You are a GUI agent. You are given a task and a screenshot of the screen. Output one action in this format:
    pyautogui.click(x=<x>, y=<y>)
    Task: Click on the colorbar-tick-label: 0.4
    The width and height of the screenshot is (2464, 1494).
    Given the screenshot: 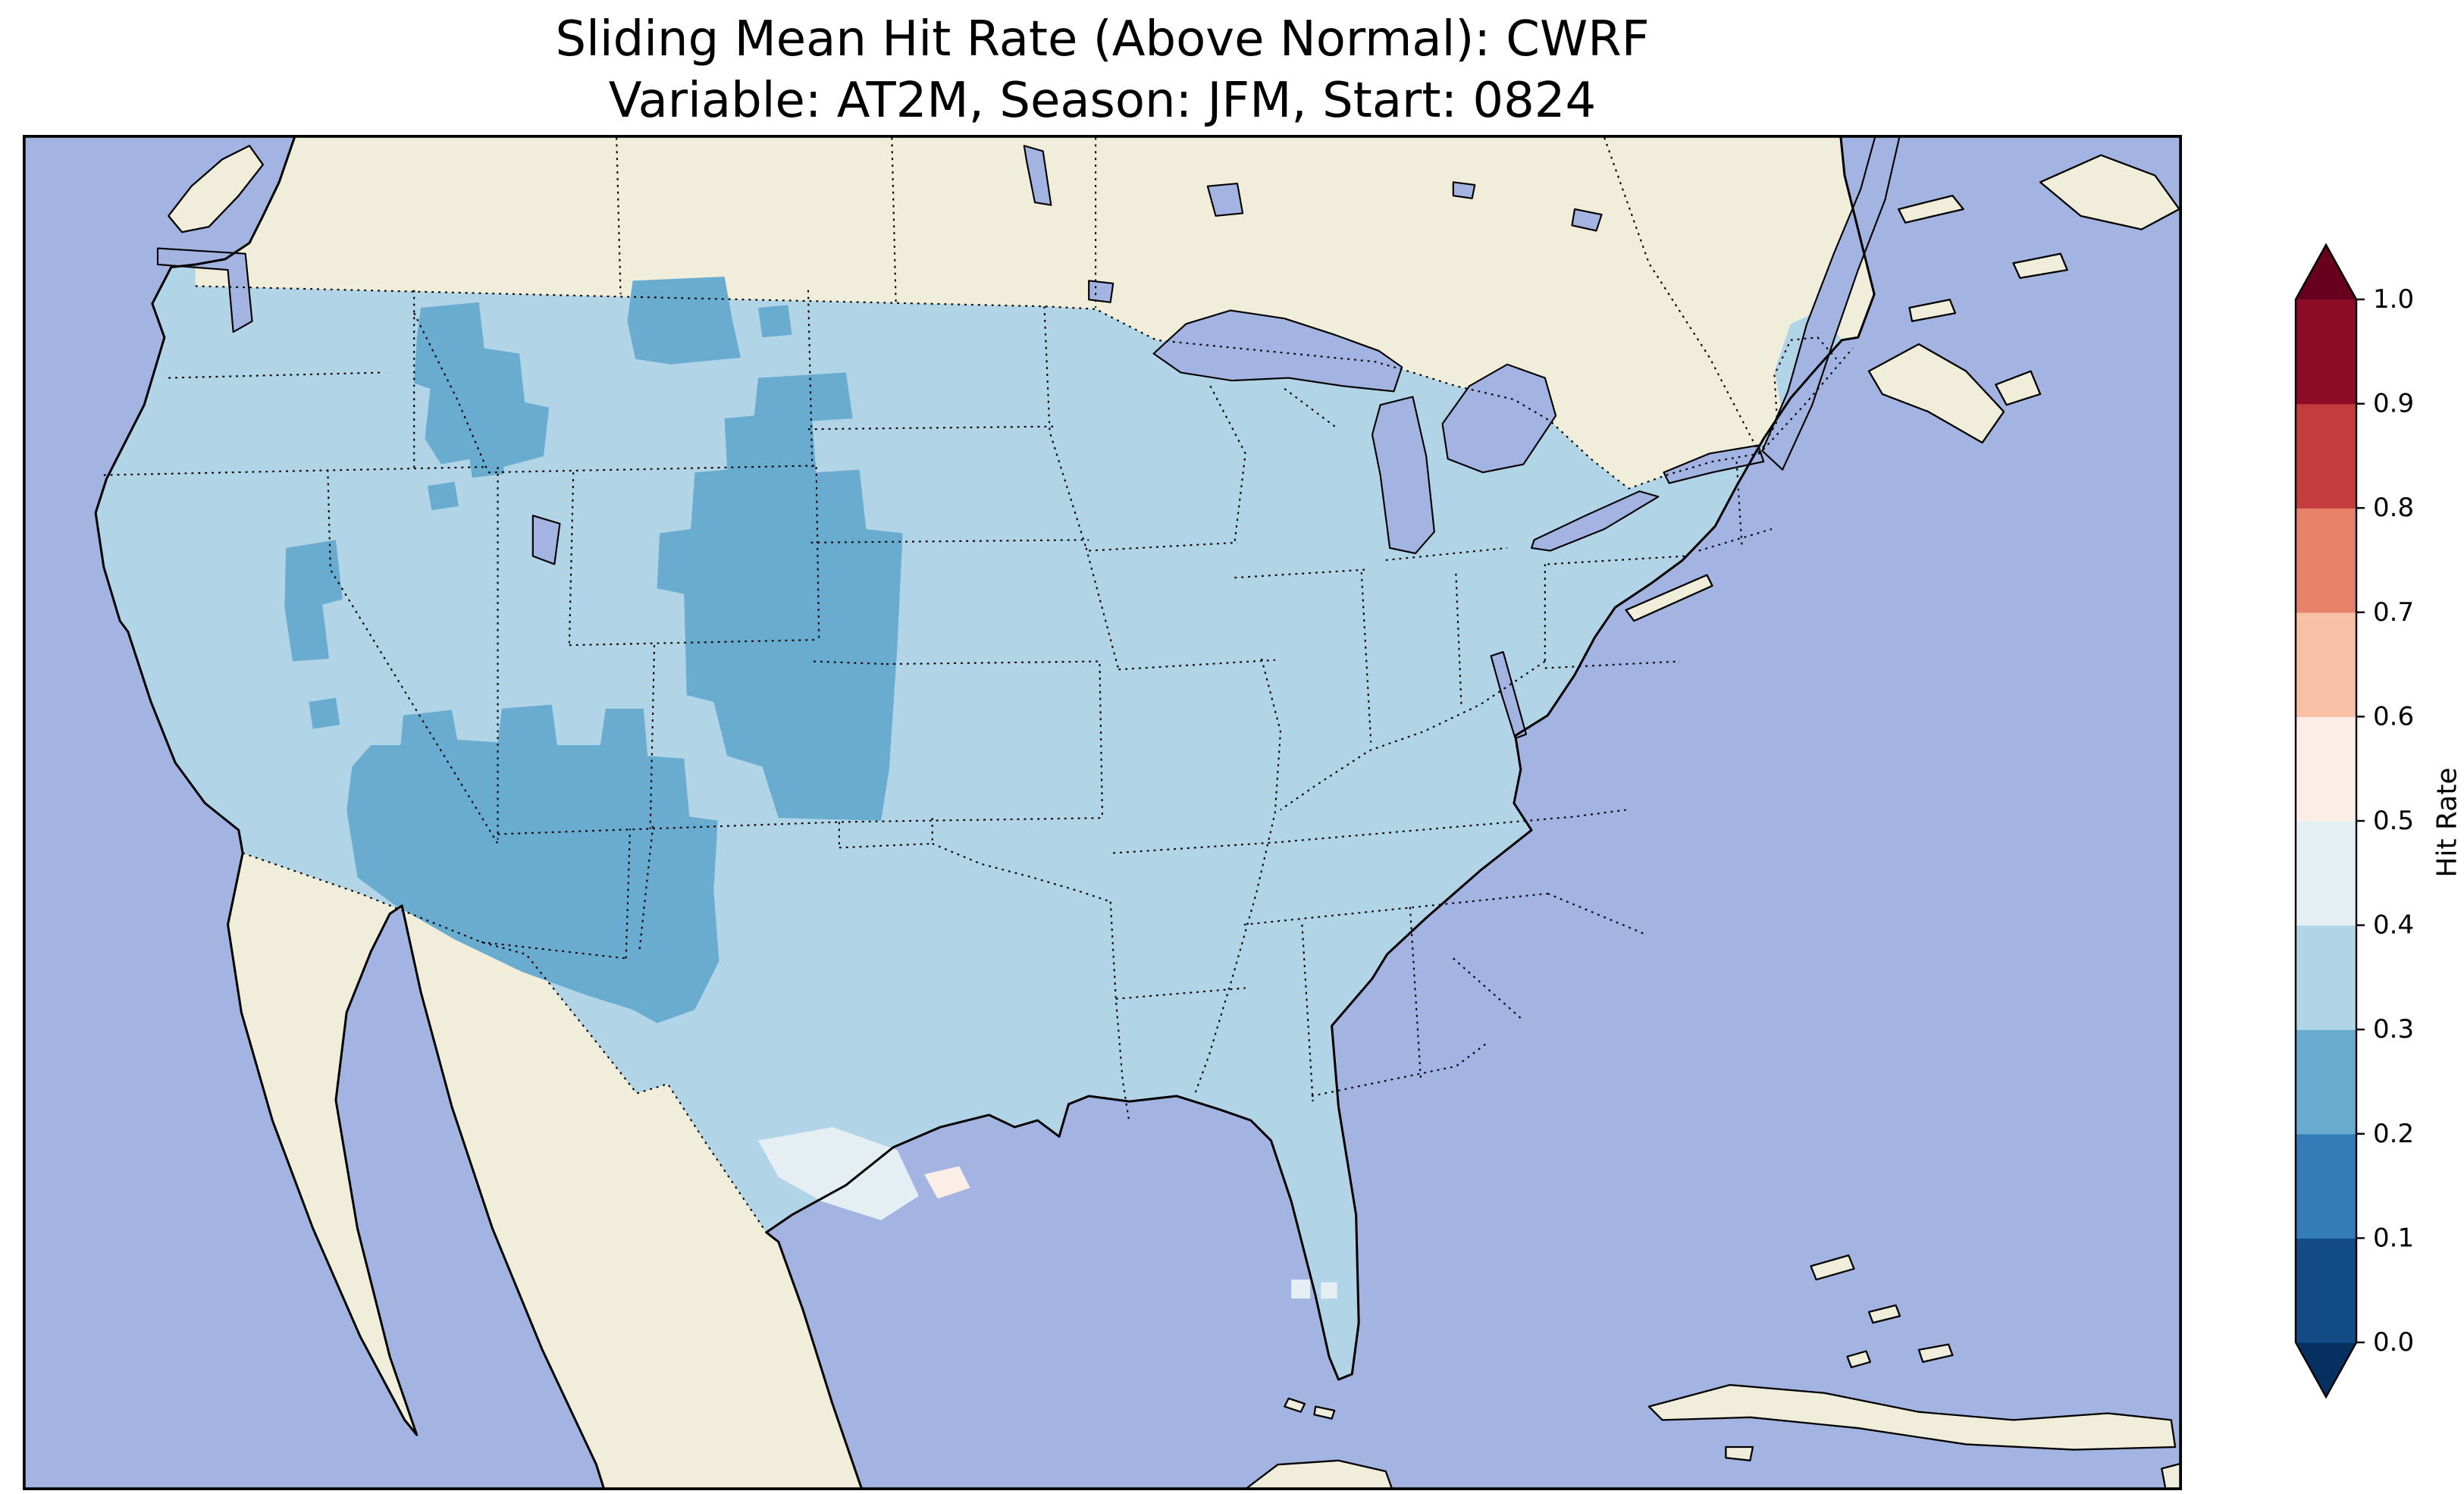 What is the action you would take?
    pyautogui.click(x=2394, y=925)
    